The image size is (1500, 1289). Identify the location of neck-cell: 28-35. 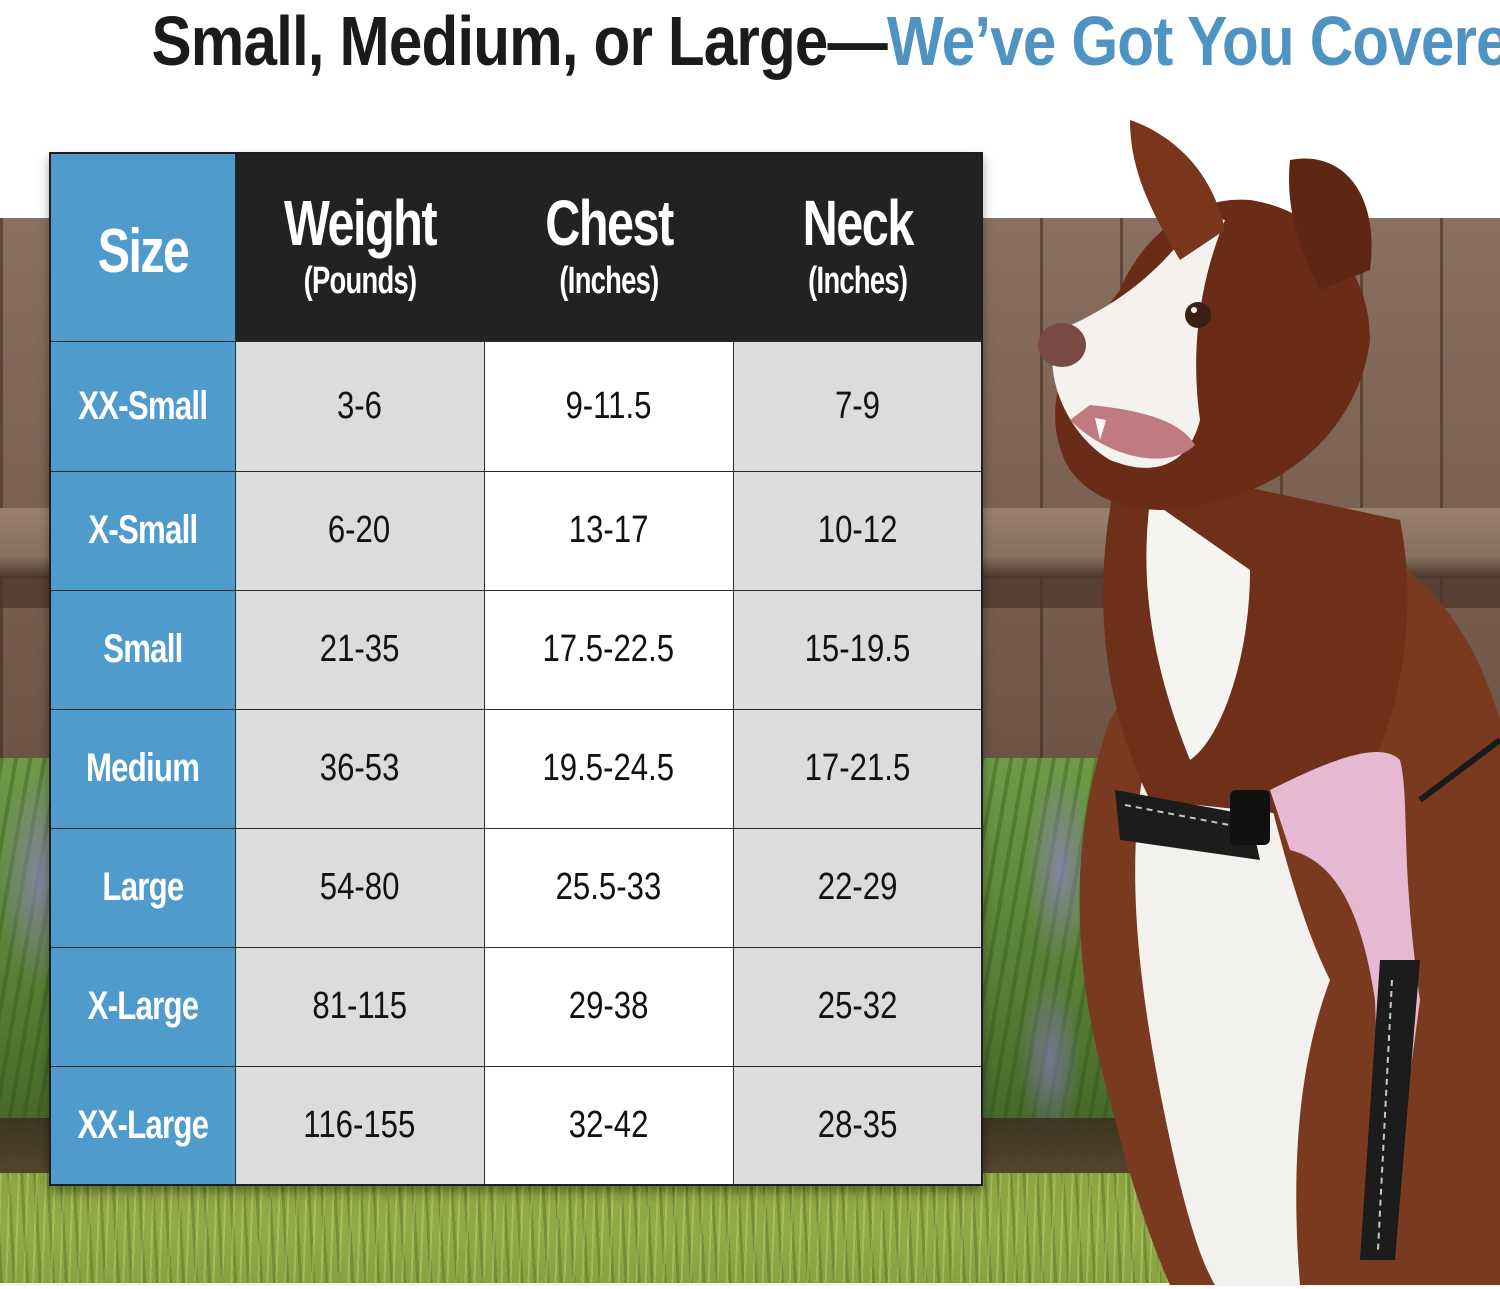
(857, 1125).